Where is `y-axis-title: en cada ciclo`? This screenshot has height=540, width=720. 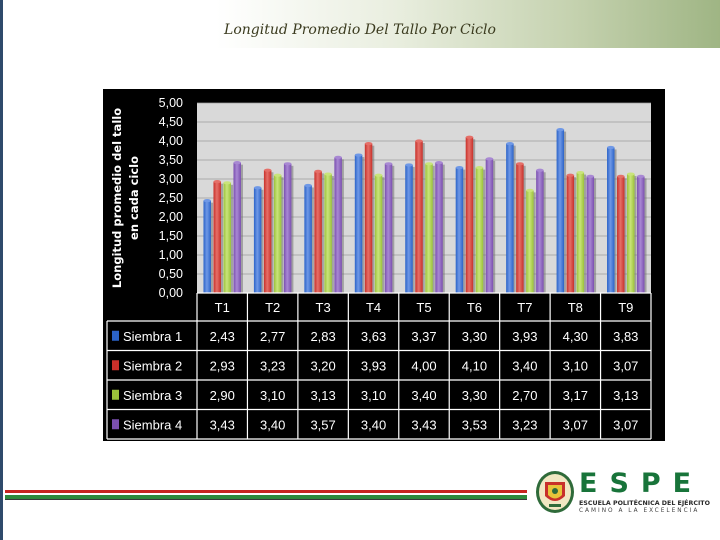
y-axis-title: en cada ciclo is located at coordinates (134, 198).